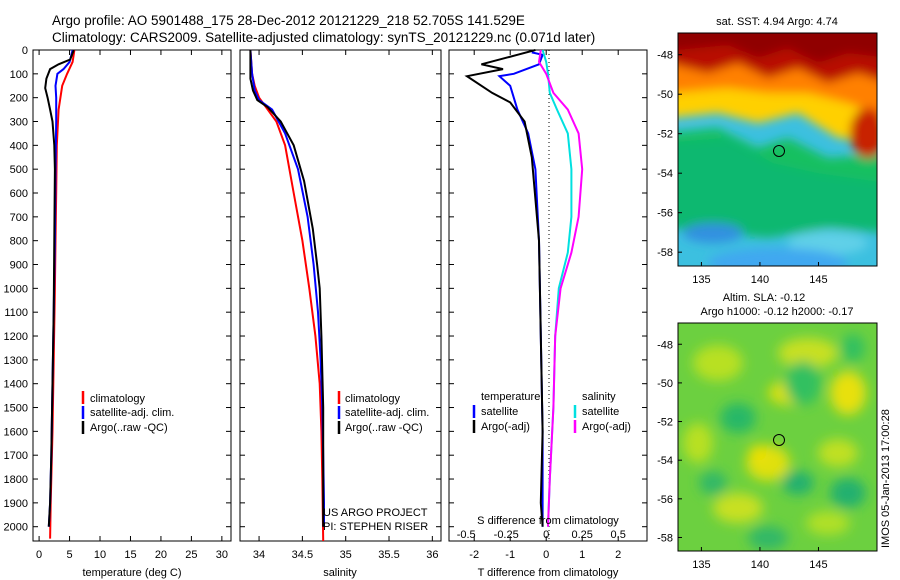  Describe the element at coordinates (701, 280) in the screenshot. I see `map-x-tick-label: 135` at that location.